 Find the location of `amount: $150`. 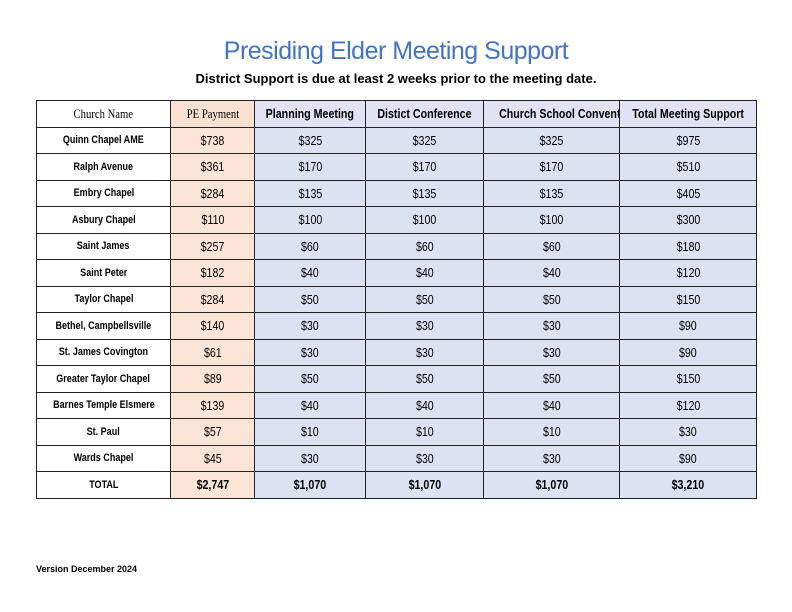

amount: $150 is located at coordinates (688, 379).